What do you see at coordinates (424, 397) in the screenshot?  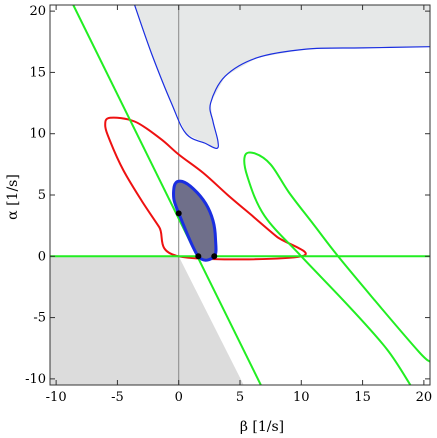 I see `x-tick-label: 20` at bounding box center [424, 397].